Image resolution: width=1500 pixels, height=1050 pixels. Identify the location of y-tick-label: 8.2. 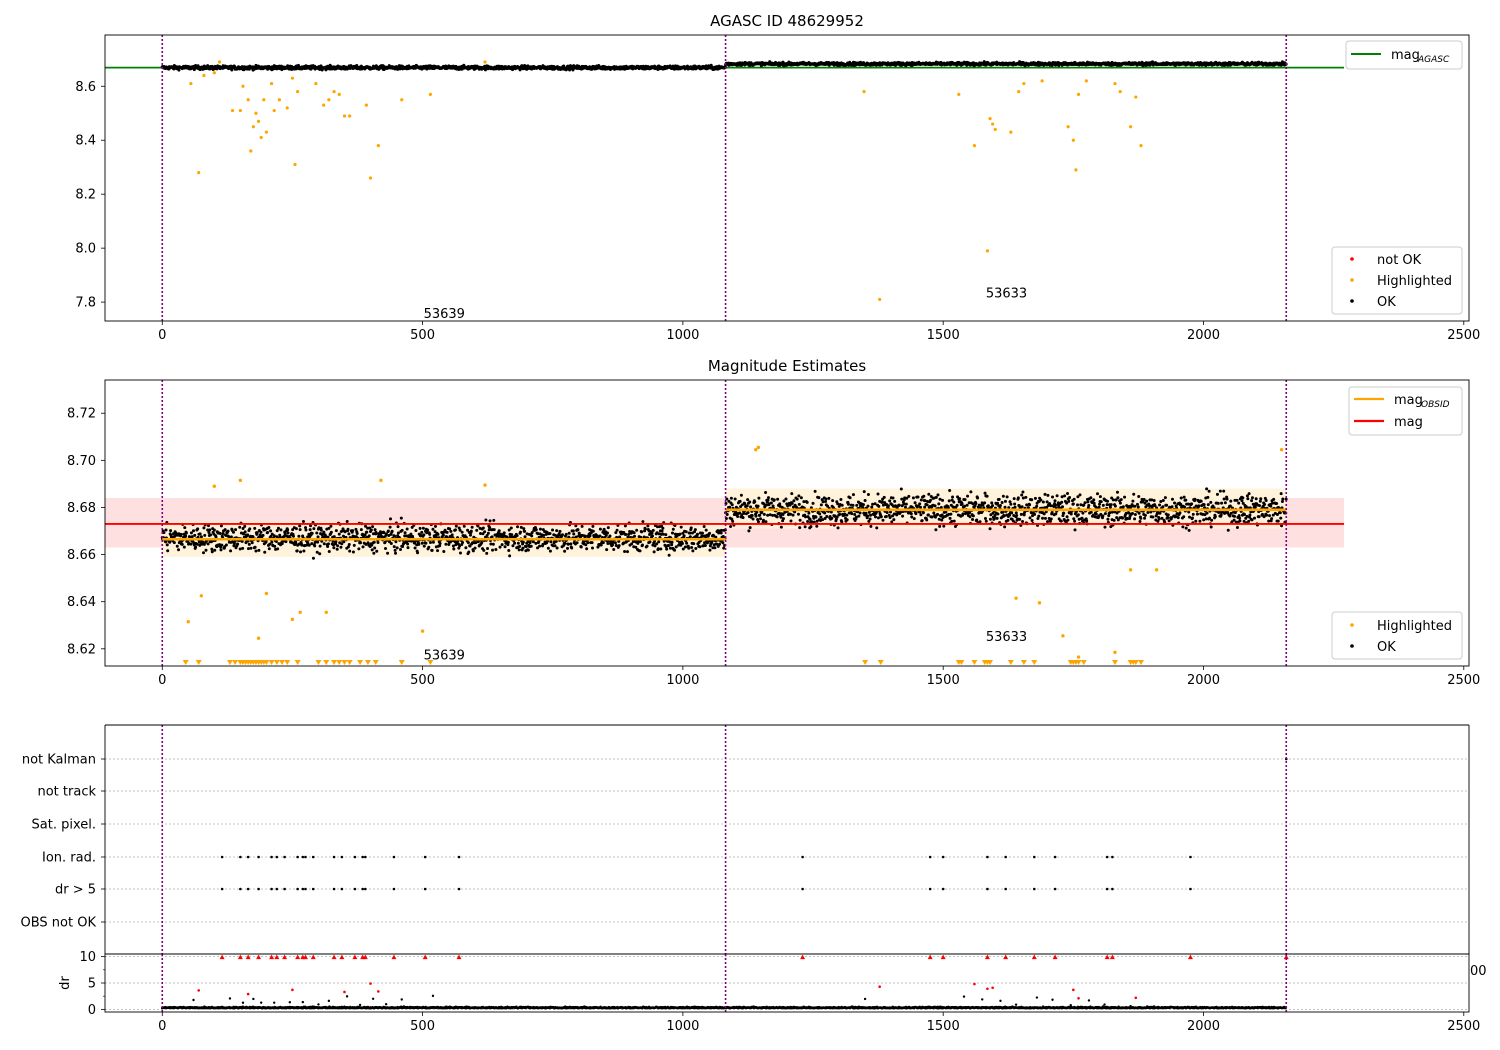
(85, 195).